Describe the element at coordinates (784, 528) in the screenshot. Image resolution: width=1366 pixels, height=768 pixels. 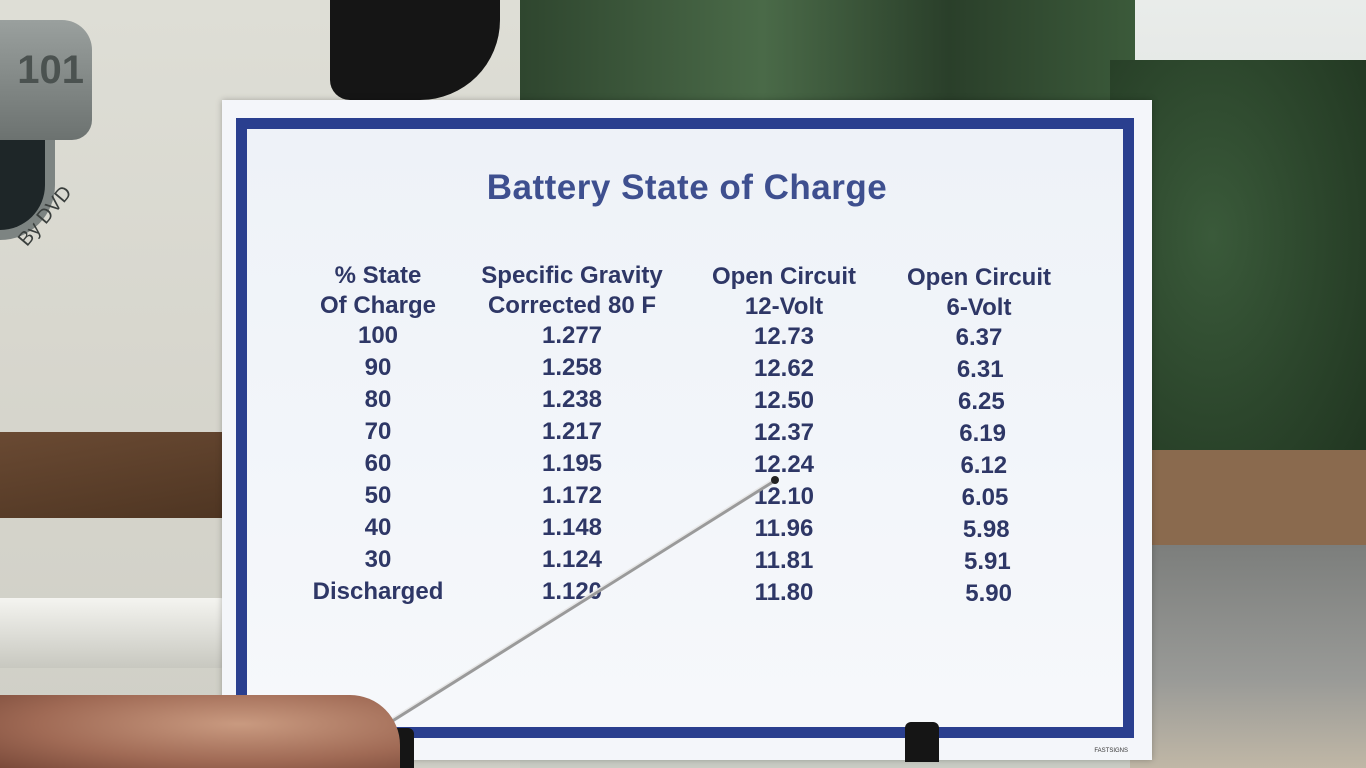
I see `table-cell: 11.96` at that location.